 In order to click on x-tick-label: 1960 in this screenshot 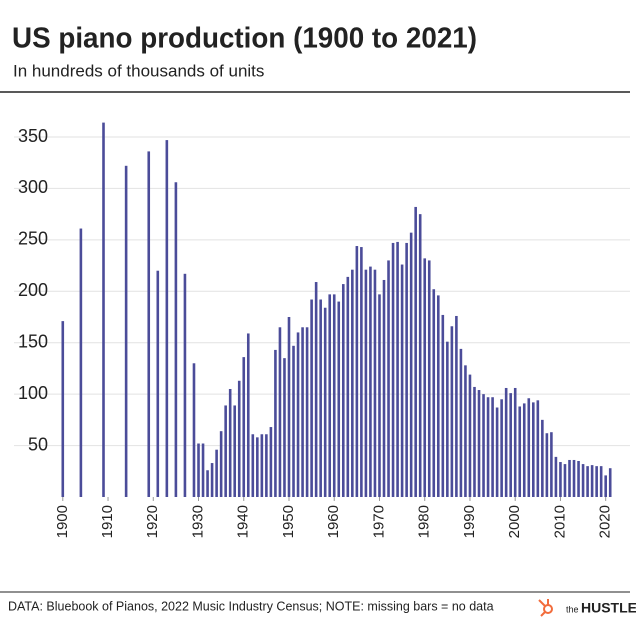, I will do `click(333, 521)`.